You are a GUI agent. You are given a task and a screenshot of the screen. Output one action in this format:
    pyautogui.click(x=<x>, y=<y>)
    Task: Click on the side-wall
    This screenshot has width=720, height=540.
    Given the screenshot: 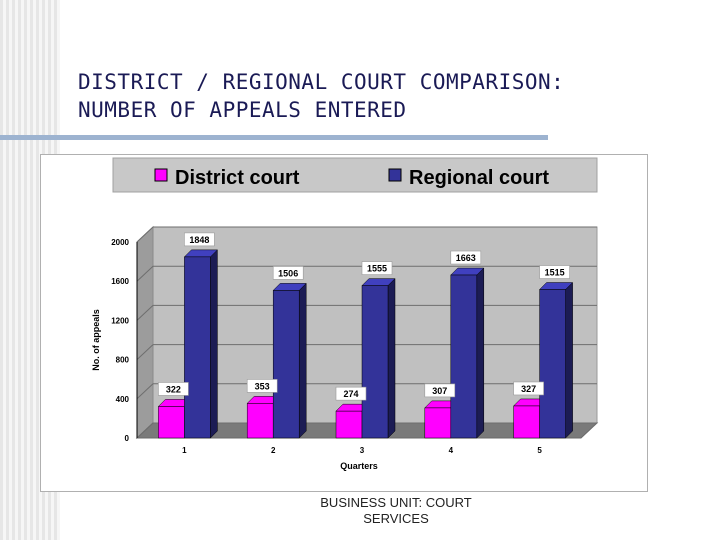 What is the action you would take?
    pyautogui.click(x=145, y=332)
    